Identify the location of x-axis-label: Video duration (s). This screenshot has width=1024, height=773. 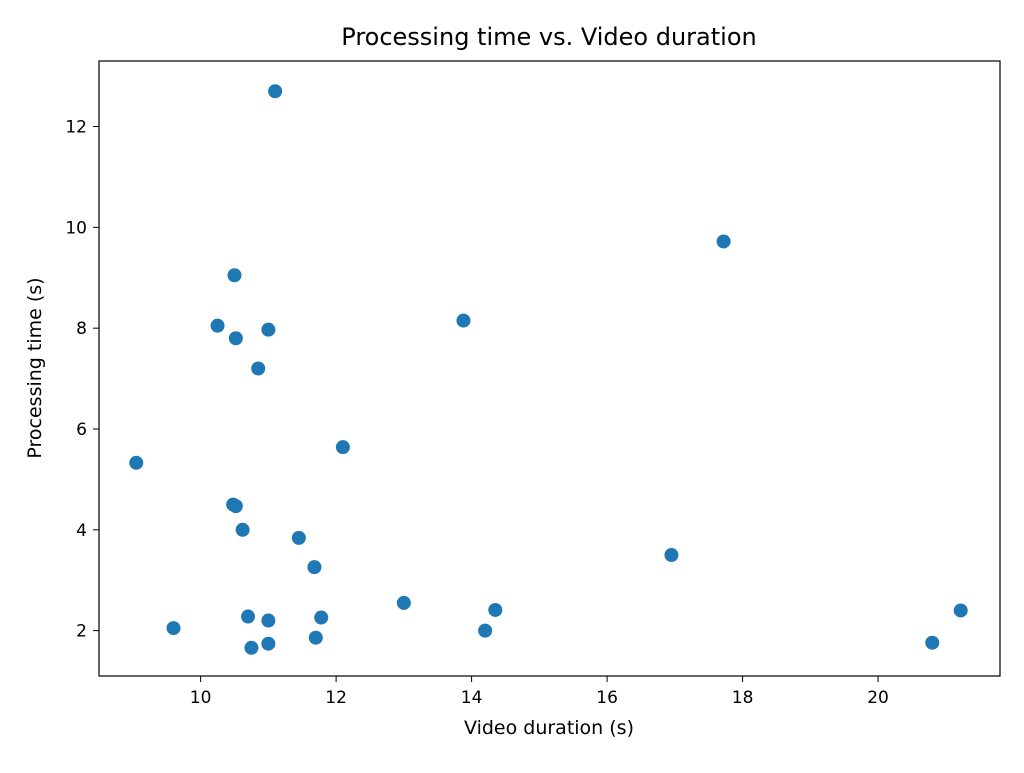
(549, 728).